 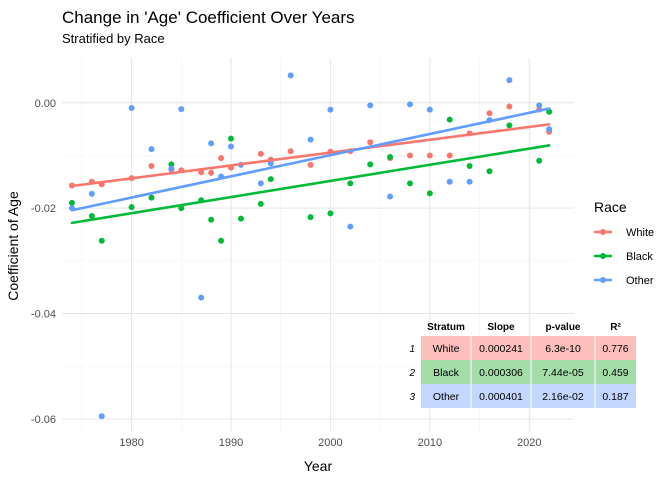 What do you see at coordinates (603, 232) in the screenshot?
I see `legend-key-point-white` at bounding box center [603, 232].